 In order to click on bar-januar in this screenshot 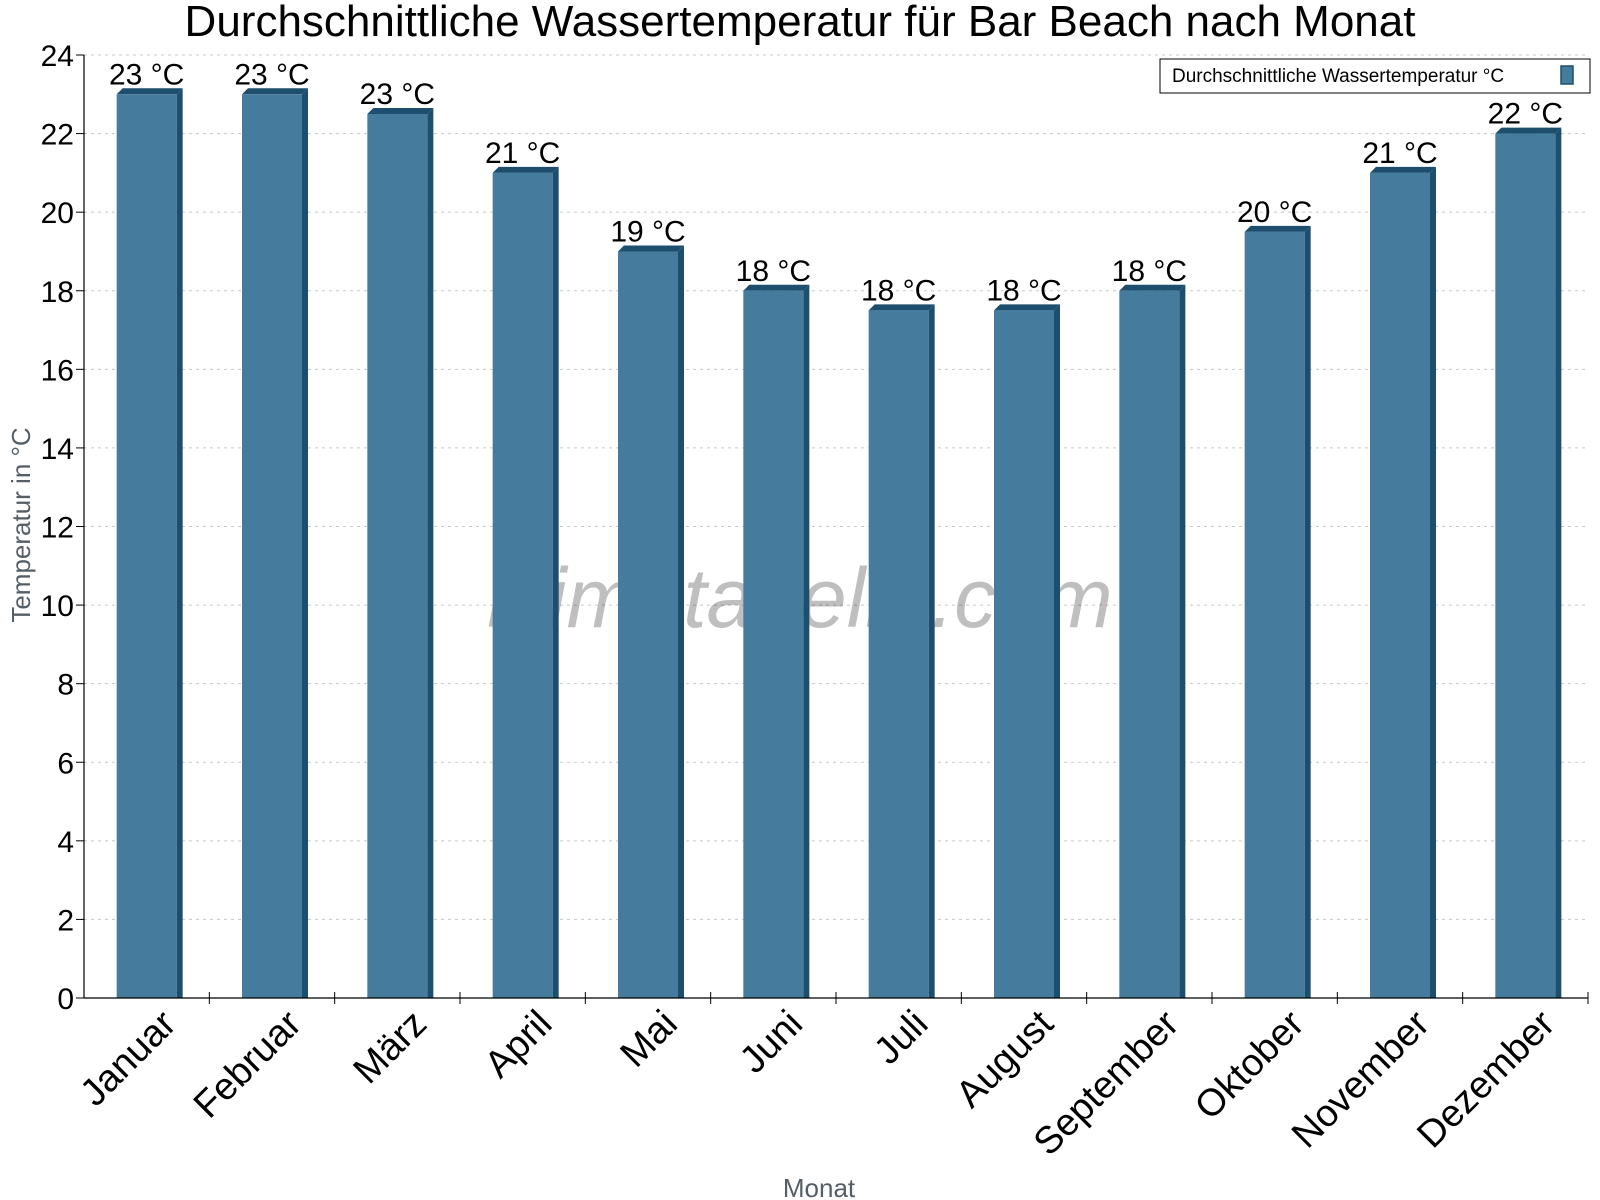, I will do `click(149, 543)`.